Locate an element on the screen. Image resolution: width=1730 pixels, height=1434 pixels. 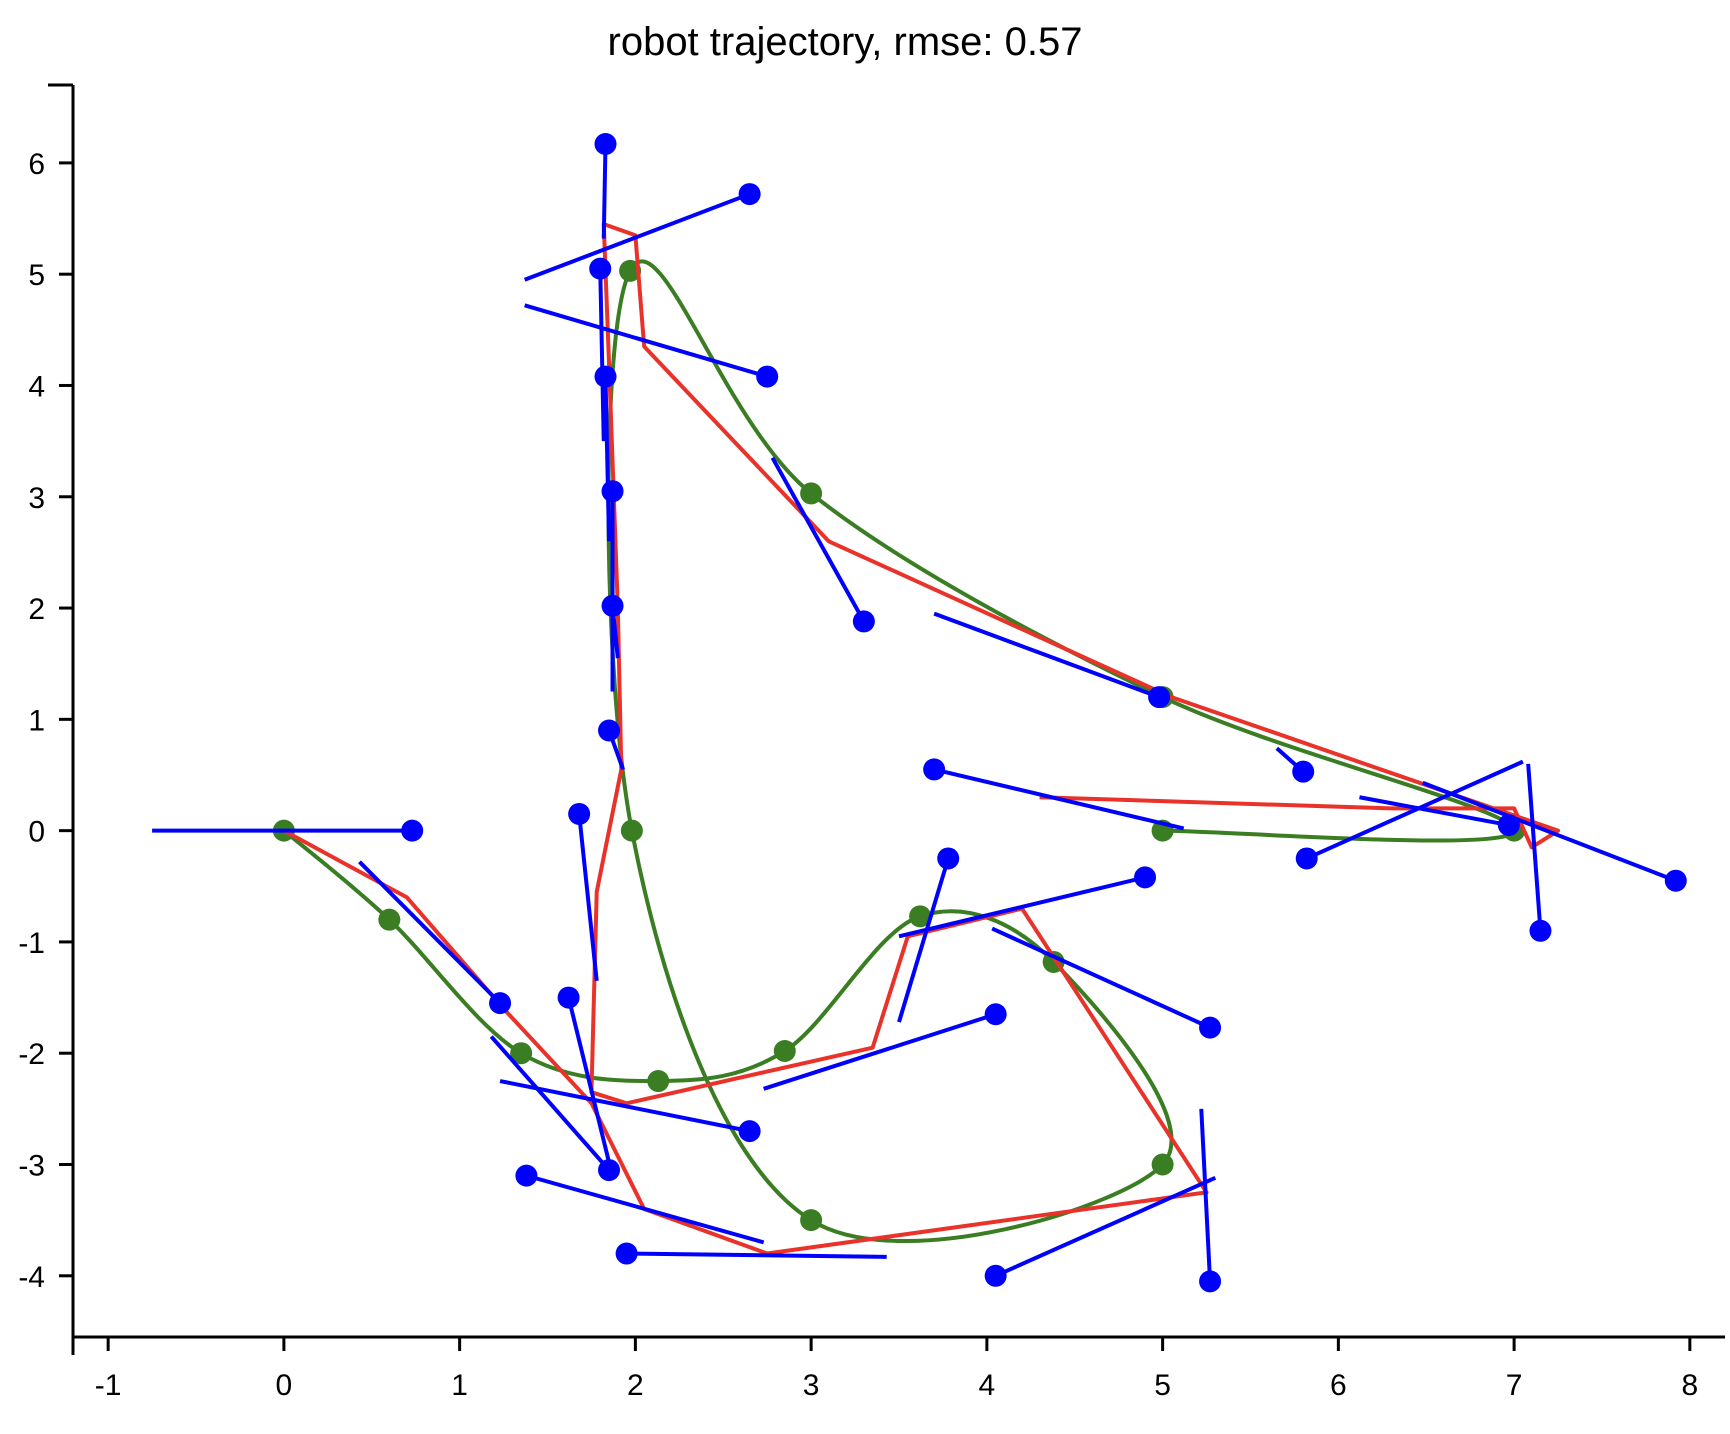
y-tick-label: 6 is located at coordinates (36, 164).